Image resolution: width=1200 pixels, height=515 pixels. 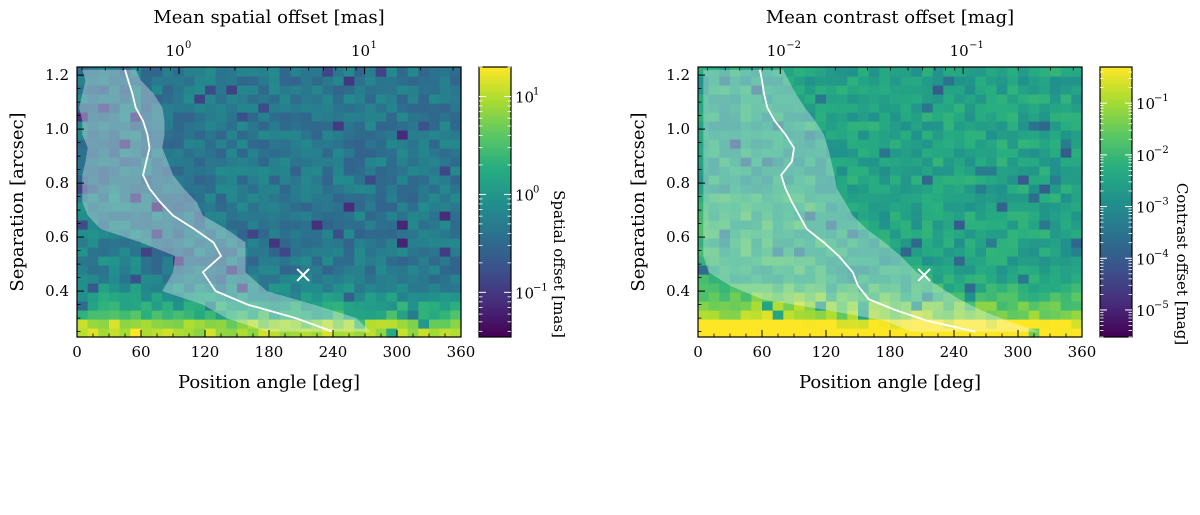 What do you see at coordinates (1082, 352) in the screenshot?
I see `x-tick-label: 360` at bounding box center [1082, 352].